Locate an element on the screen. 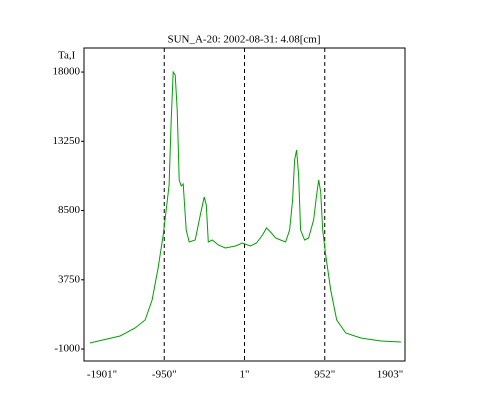 The image size is (500, 400). y-tick-label: 13250 is located at coordinates (67, 141).